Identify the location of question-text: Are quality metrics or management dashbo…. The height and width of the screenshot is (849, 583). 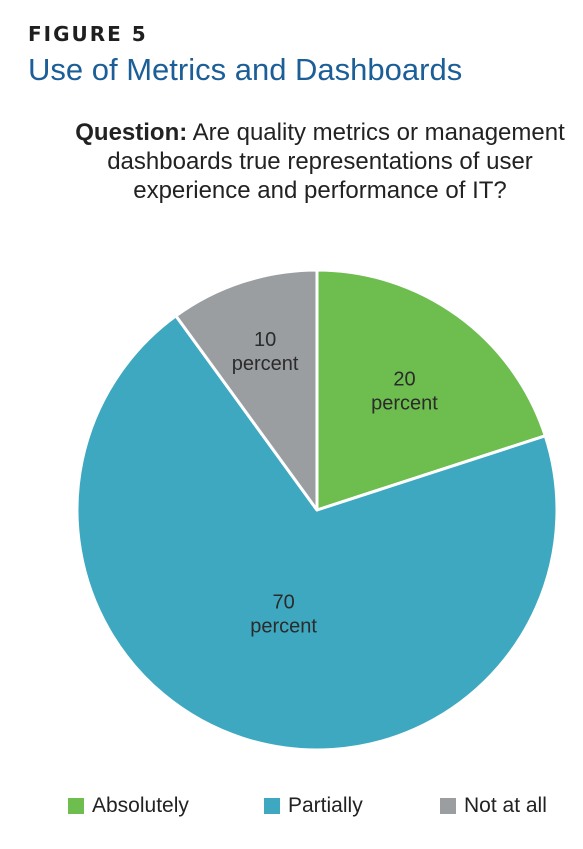
(336, 161).